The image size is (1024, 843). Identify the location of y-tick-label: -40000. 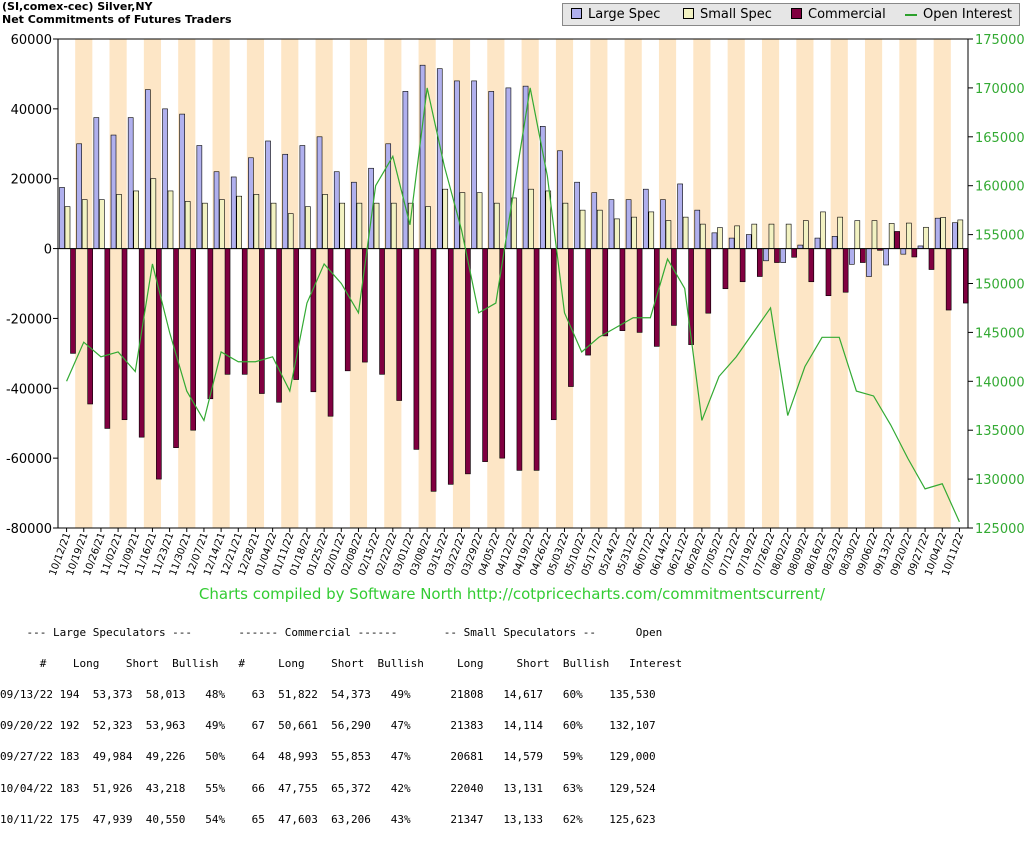
(29, 389).